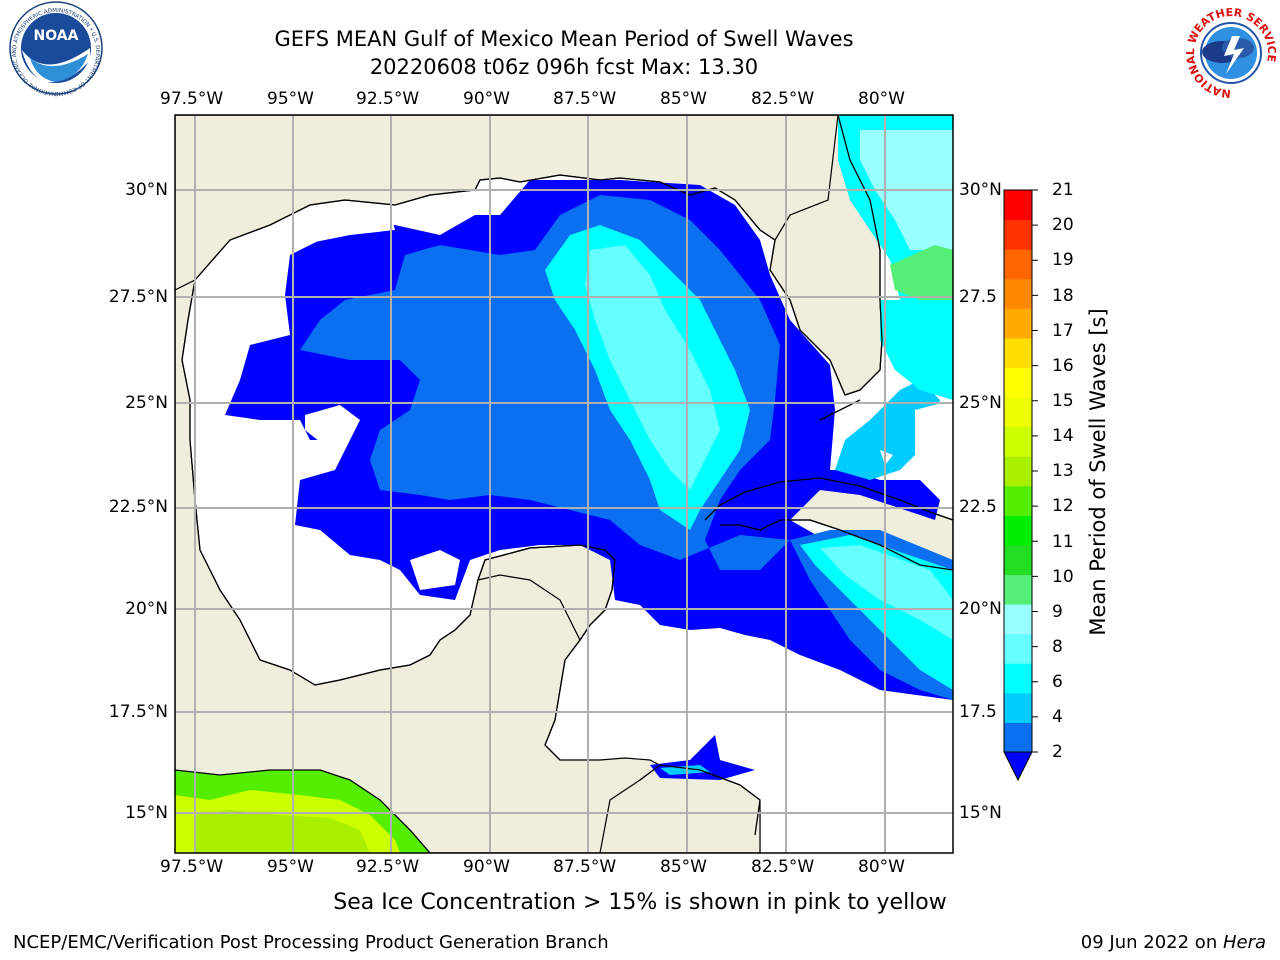  I want to click on lon-label-bottom: 97.5°W, so click(192, 867).